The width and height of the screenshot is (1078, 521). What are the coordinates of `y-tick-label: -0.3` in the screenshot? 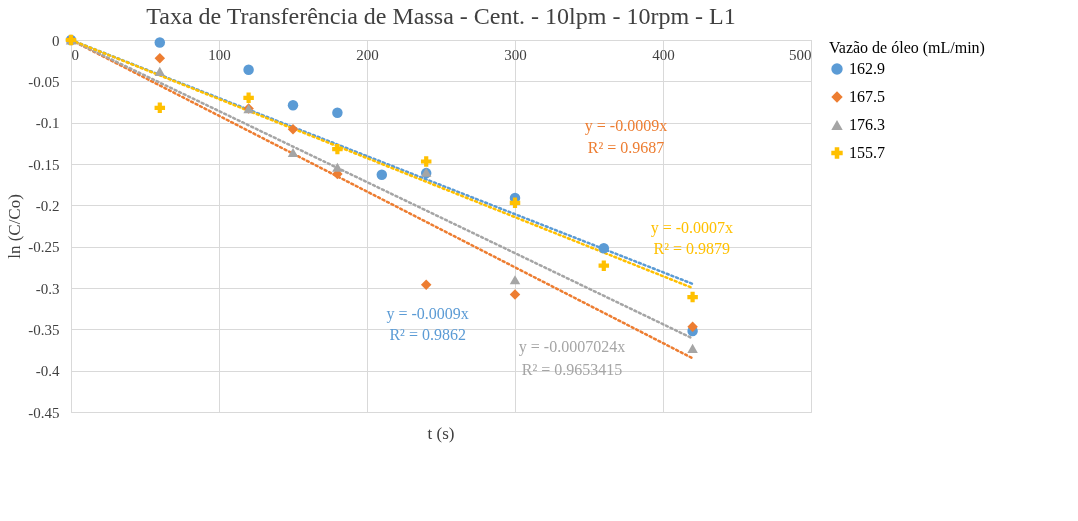 It's located at (47, 288).